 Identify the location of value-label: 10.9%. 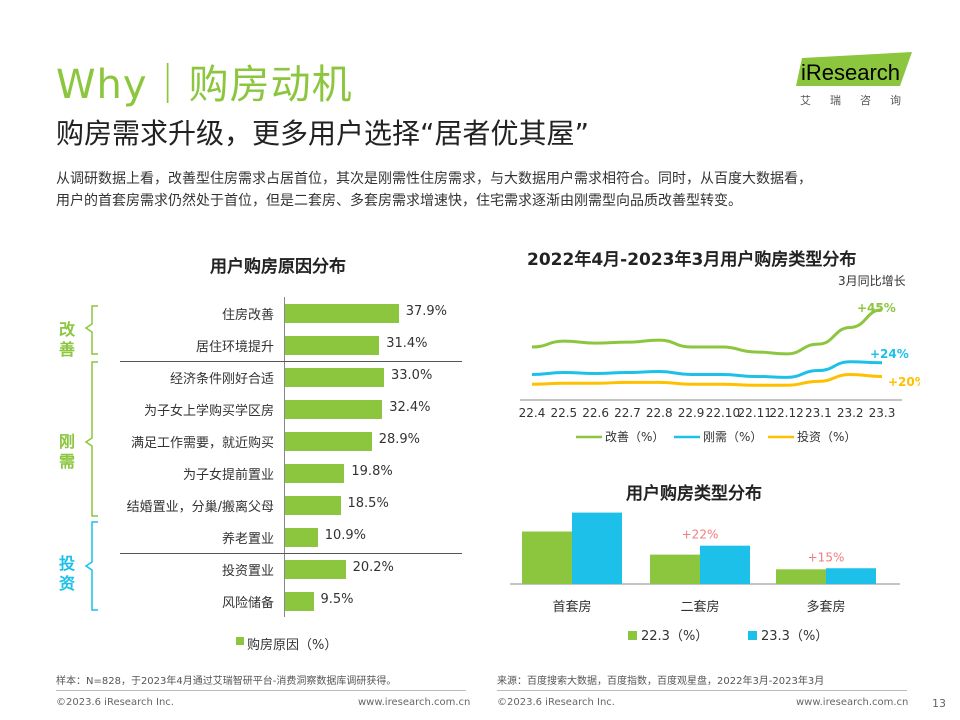
(345, 535).